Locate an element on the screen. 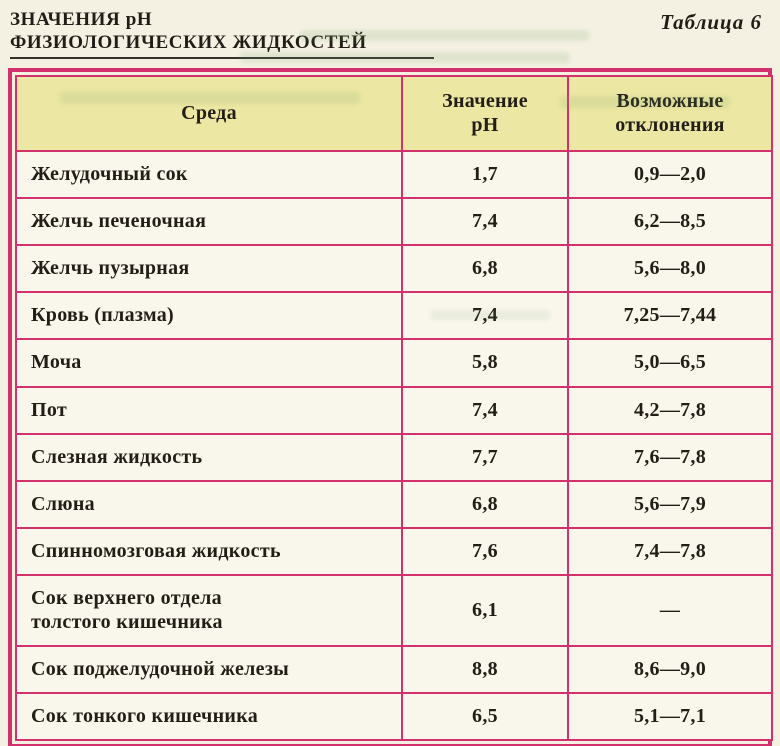 Image resolution: width=780 pixels, height=746 pixels. table-row: Желчь печеночная 7,4 6,2—8,5 is located at coordinates (394, 221).